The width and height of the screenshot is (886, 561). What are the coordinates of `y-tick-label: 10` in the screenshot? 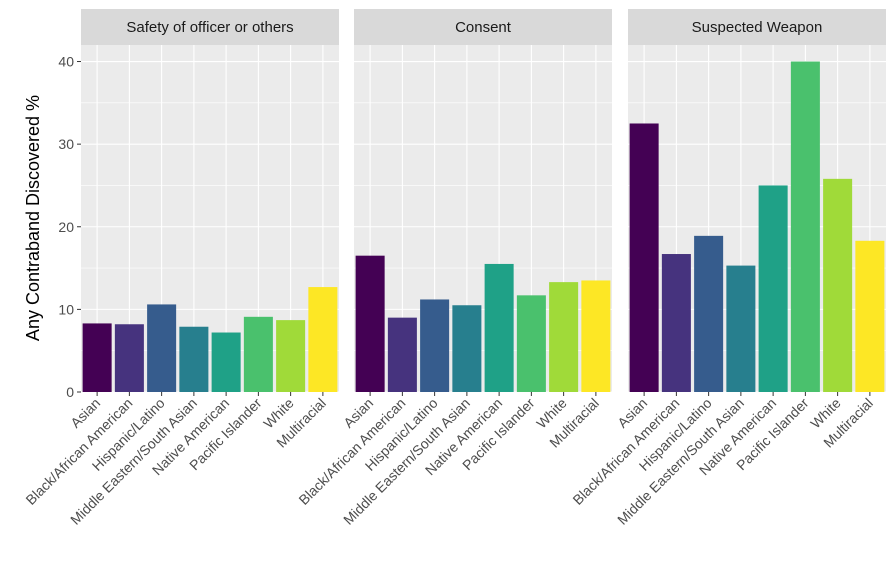 It's located at (66, 309).